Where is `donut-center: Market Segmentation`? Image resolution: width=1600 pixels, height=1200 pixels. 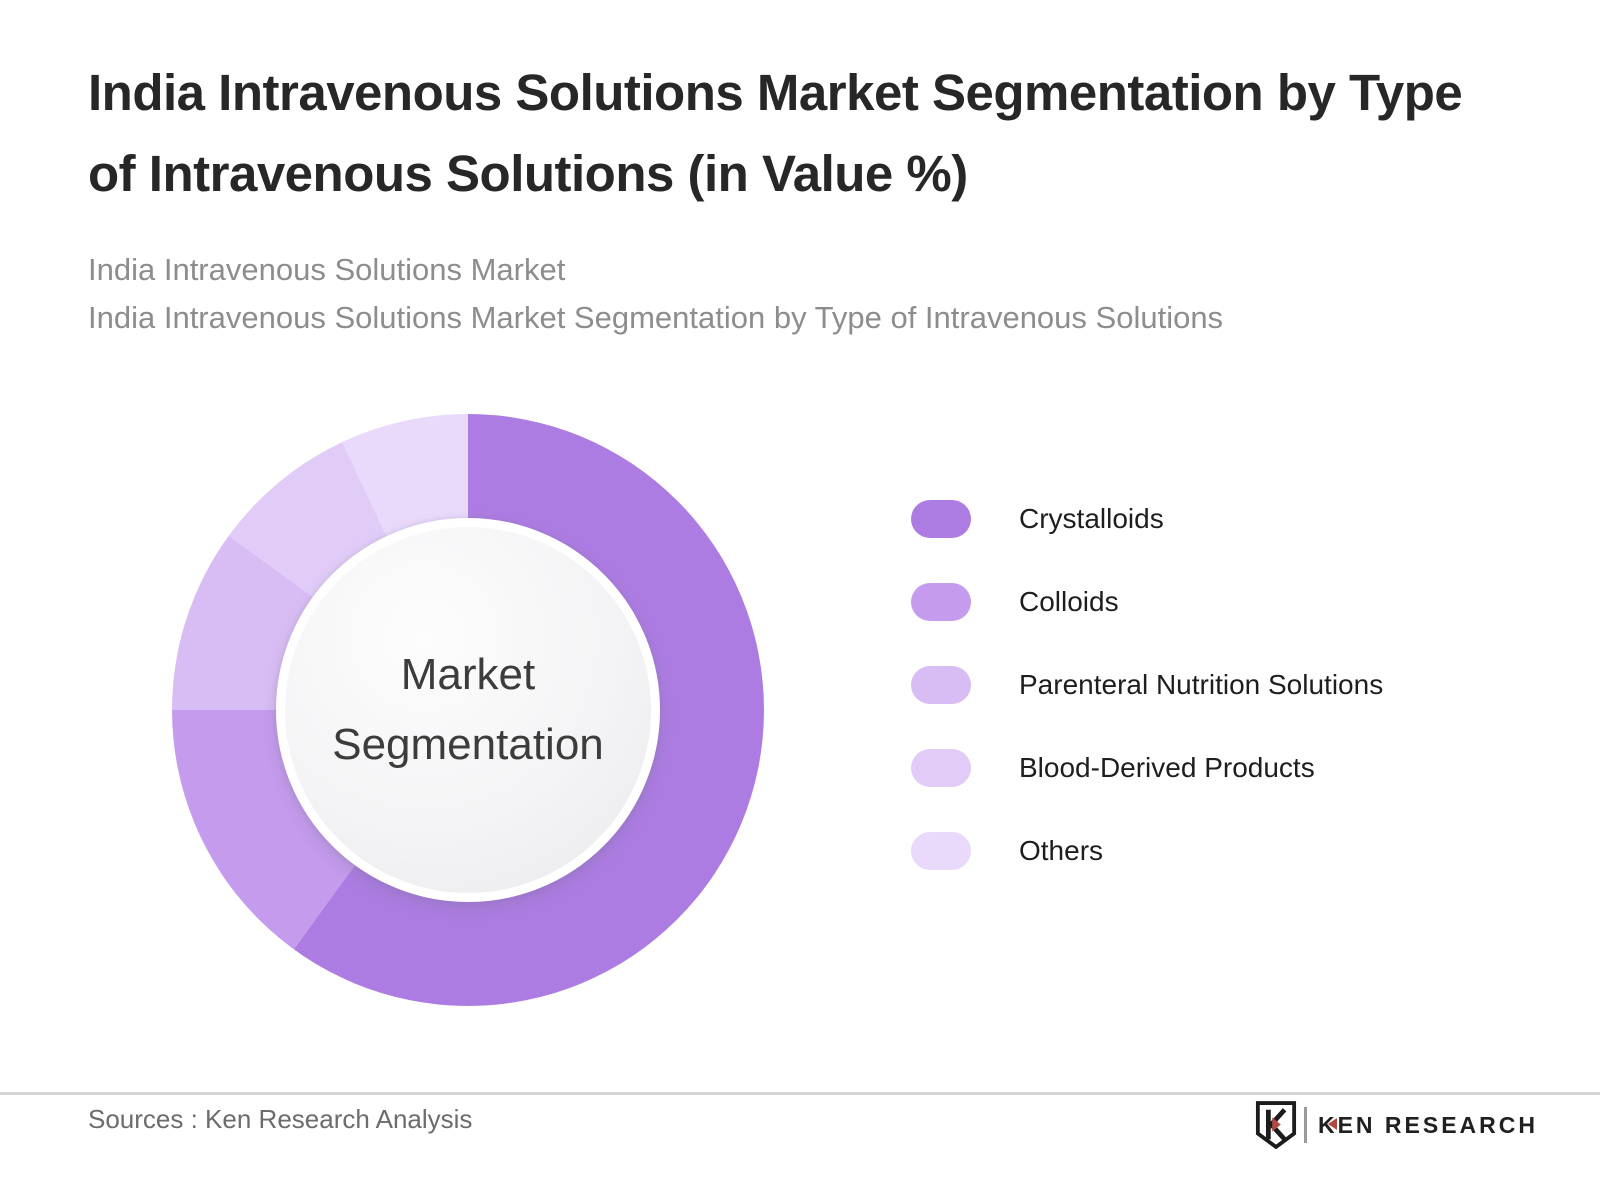
donut-center: Market Segmentation is located at coordinates (468, 710).